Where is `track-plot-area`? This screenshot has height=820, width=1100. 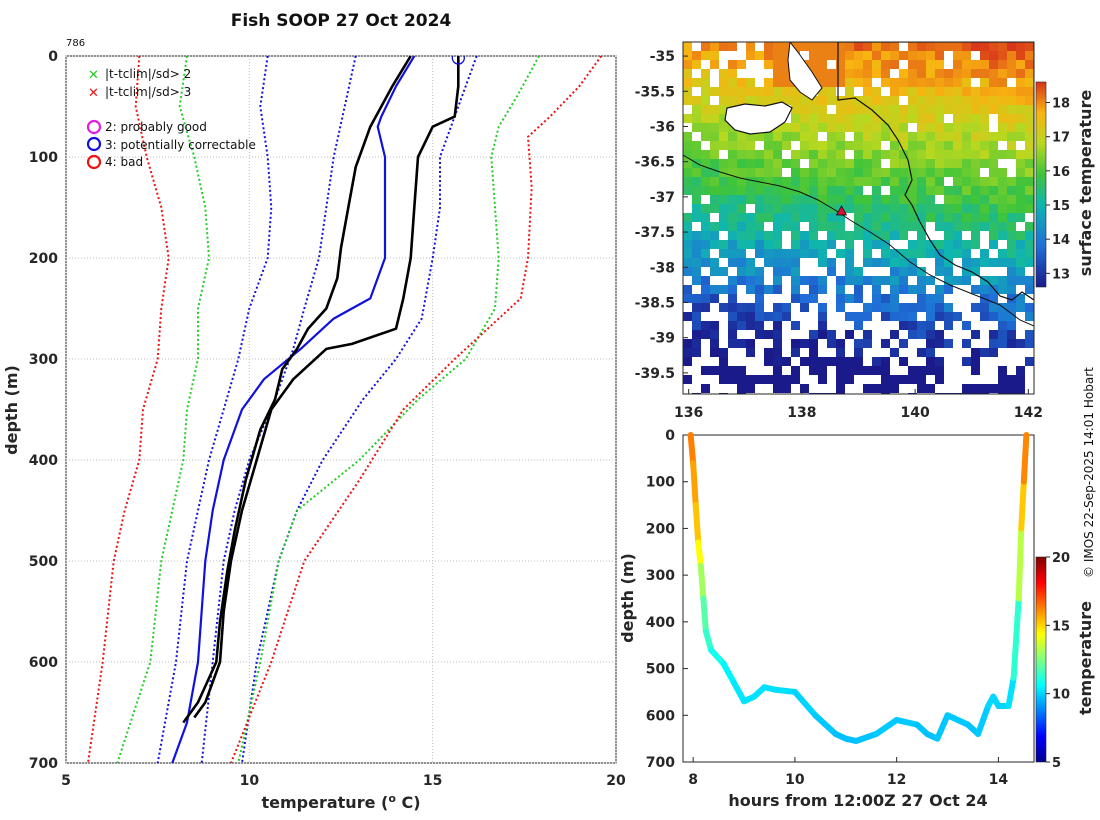
track-plot-area is located at coordinates (858, 598).